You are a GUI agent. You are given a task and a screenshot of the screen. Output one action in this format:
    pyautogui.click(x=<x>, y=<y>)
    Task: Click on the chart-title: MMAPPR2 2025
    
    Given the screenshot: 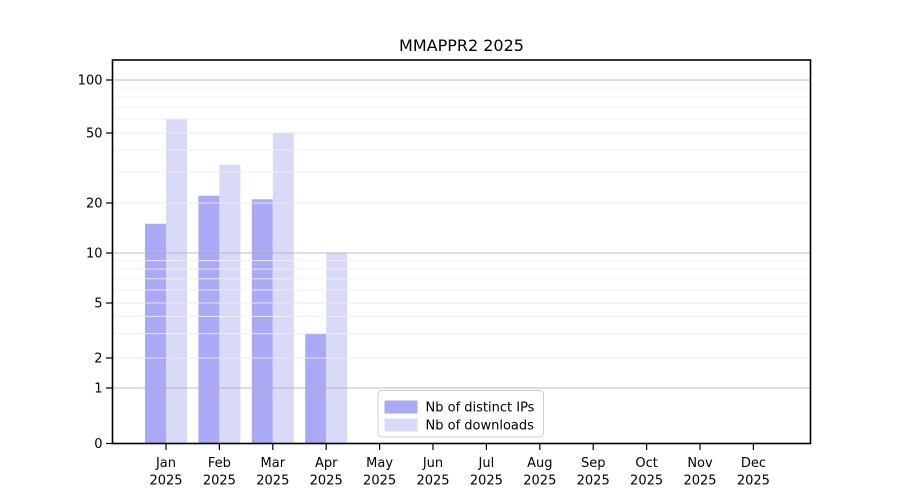 What is the action you would take?
    pyautogui.click(x=461, y=45)
    